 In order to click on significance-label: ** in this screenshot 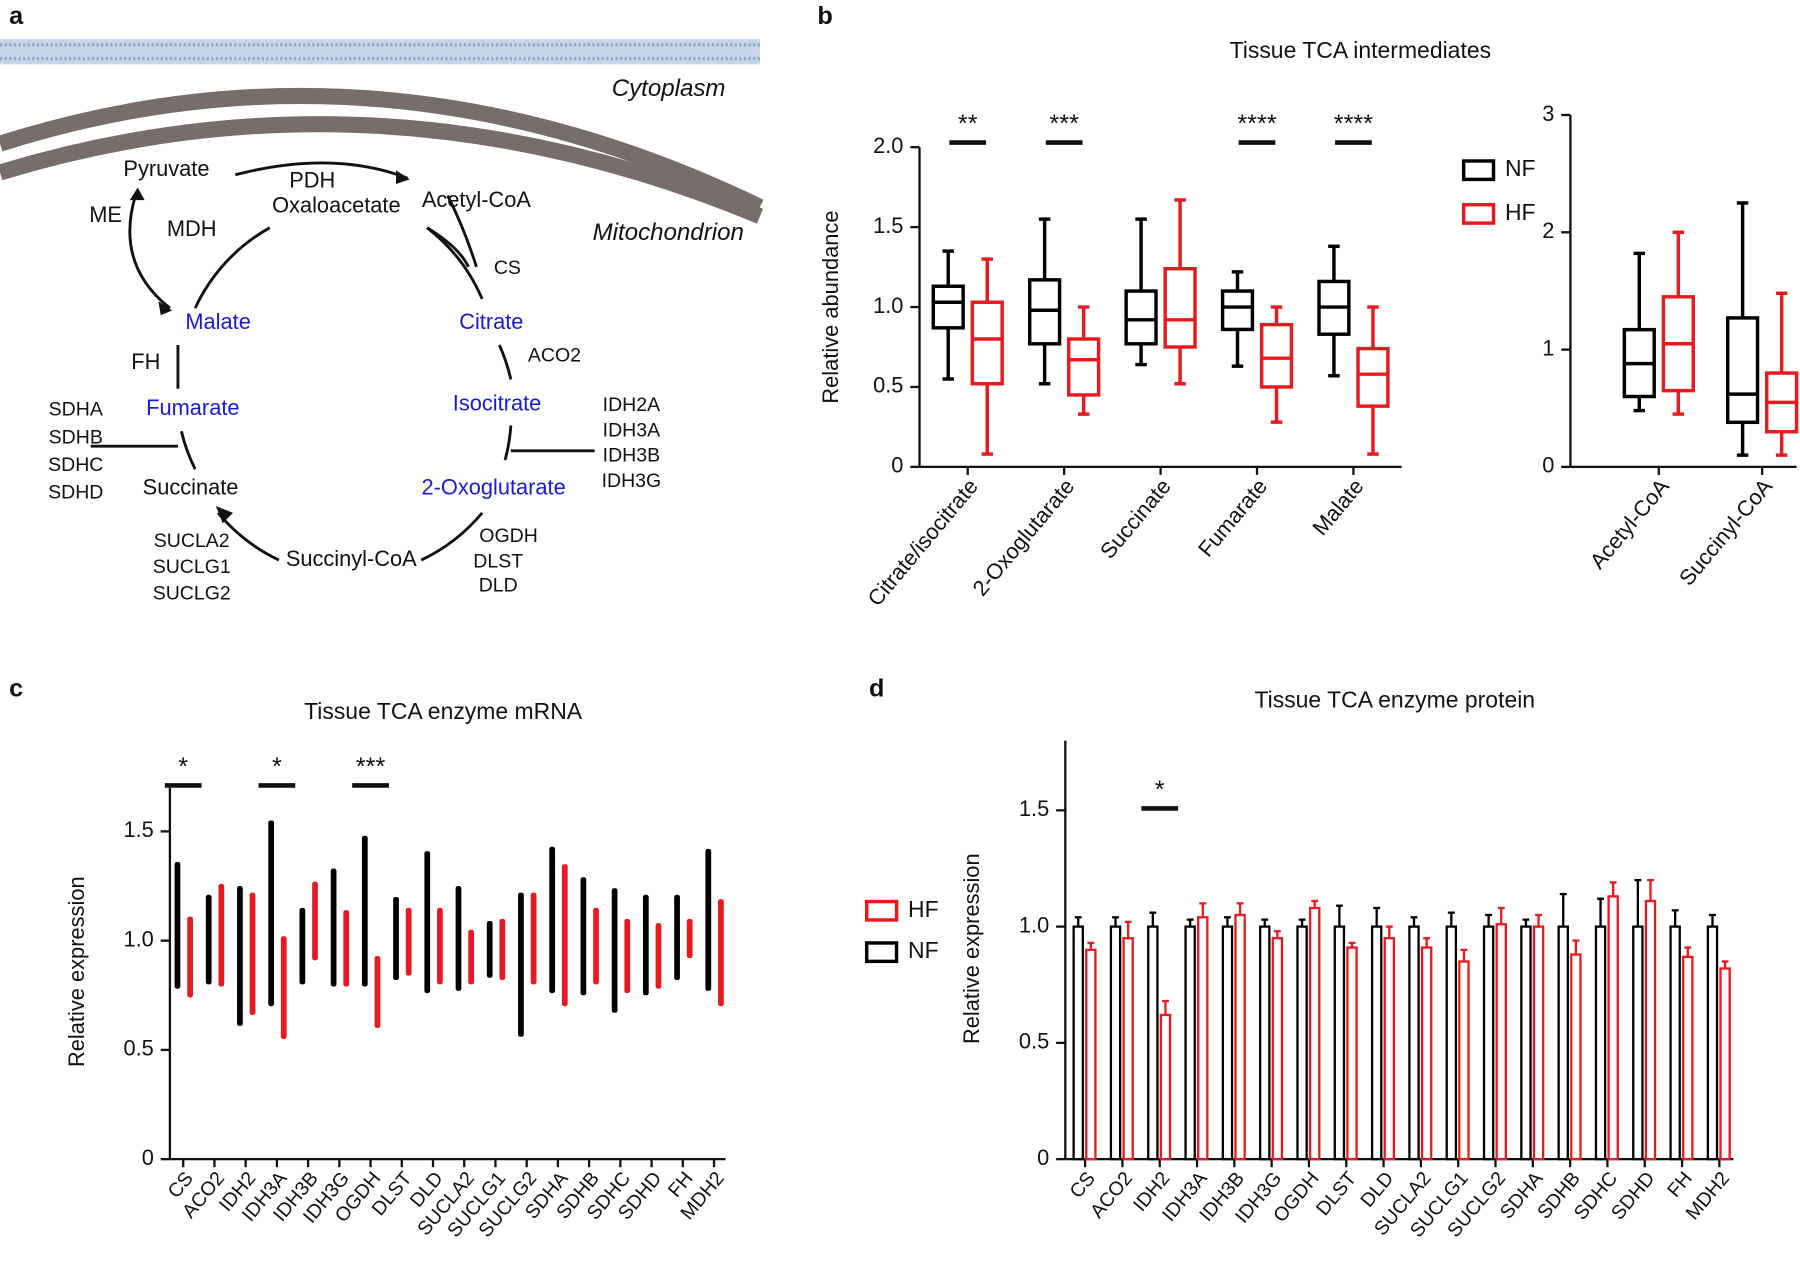, I will do `click(968, 124)`.